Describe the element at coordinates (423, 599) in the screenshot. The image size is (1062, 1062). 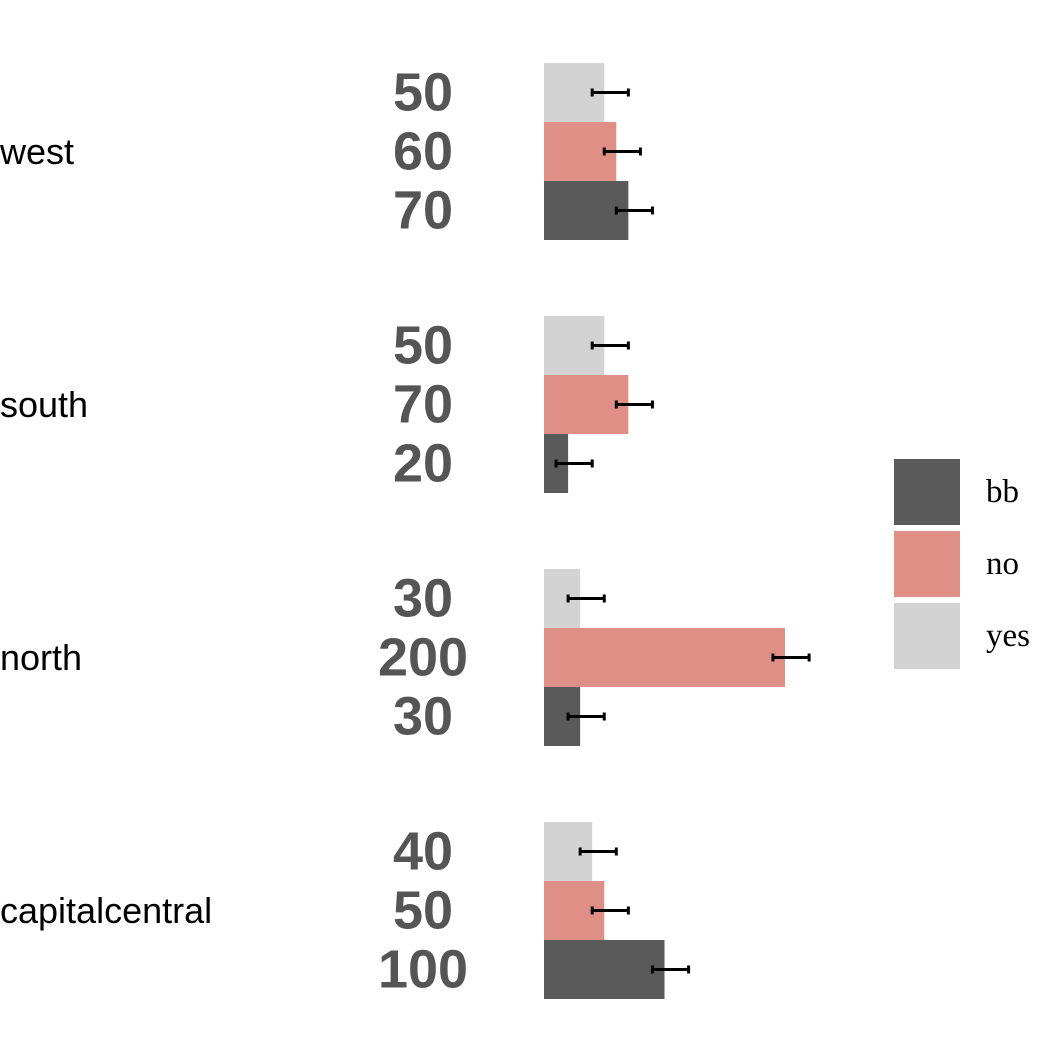
I see `value-label-north-yes: 30` at that location.